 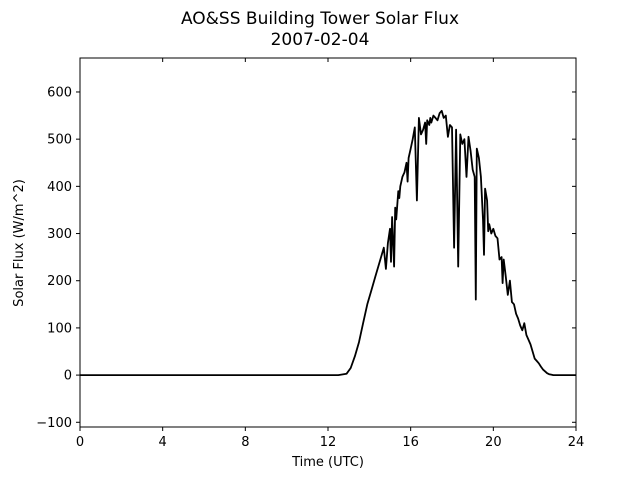 What do you see at coordinates (59, 140) in the screenshot?
I see `y-tick-label: 500` at bounding box center [59, 140].